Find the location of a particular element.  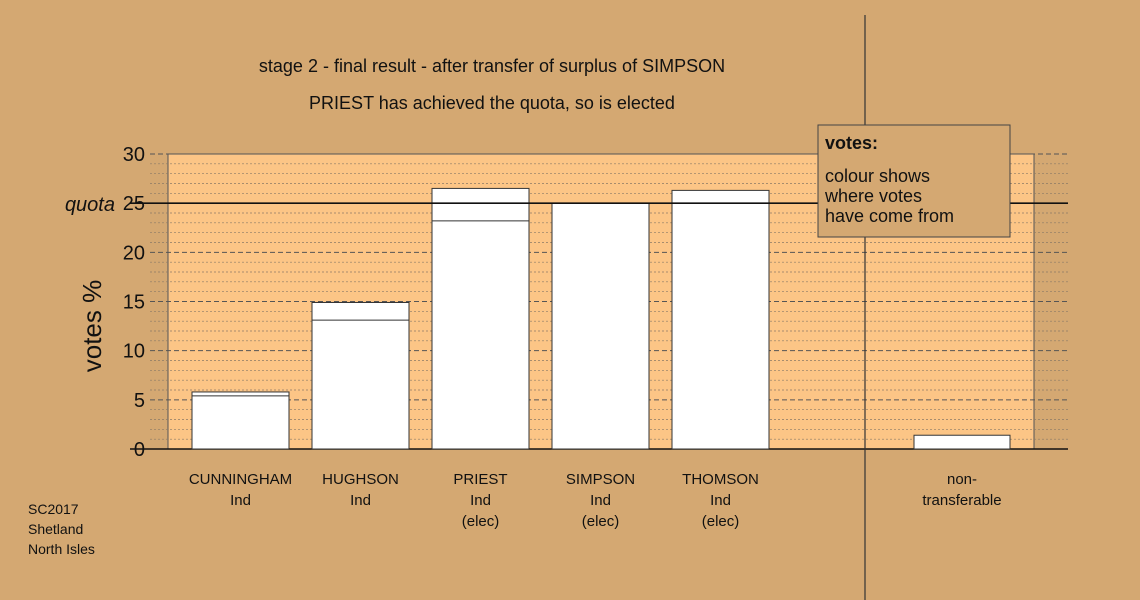

footer-line-3: North Isles is located at coordinates (61, 549).